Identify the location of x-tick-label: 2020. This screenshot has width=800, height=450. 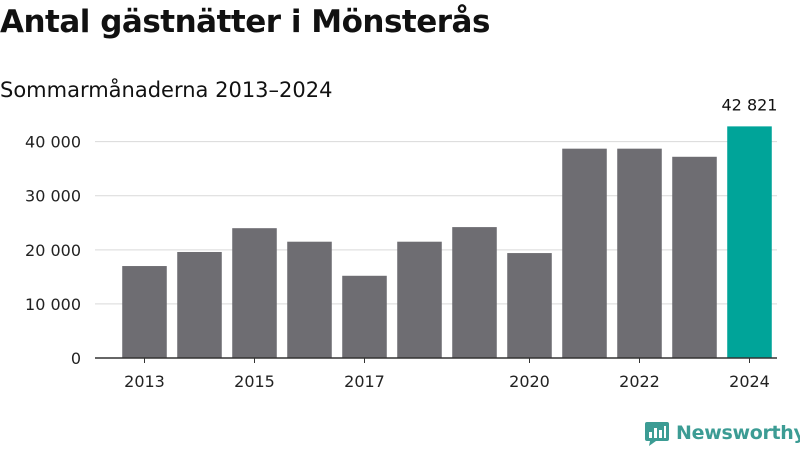
(529, 381).